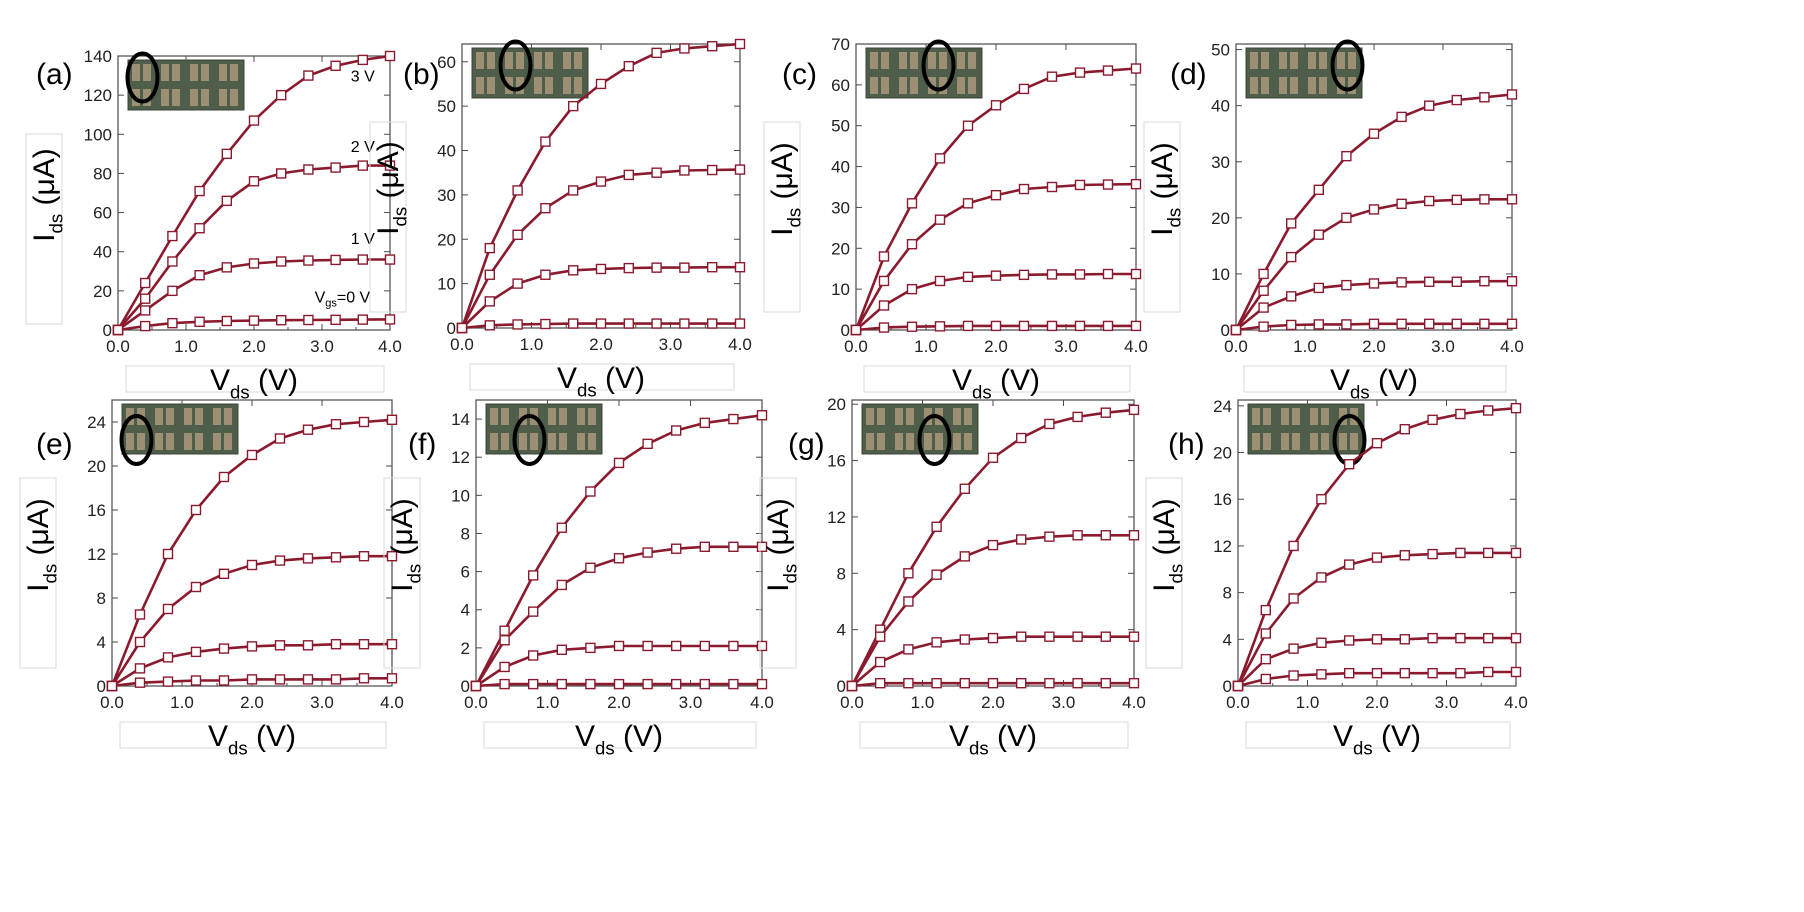  Describe the element at coordinates (1347, 65) in the screenshot. I see `selected-device-circle` at that location.